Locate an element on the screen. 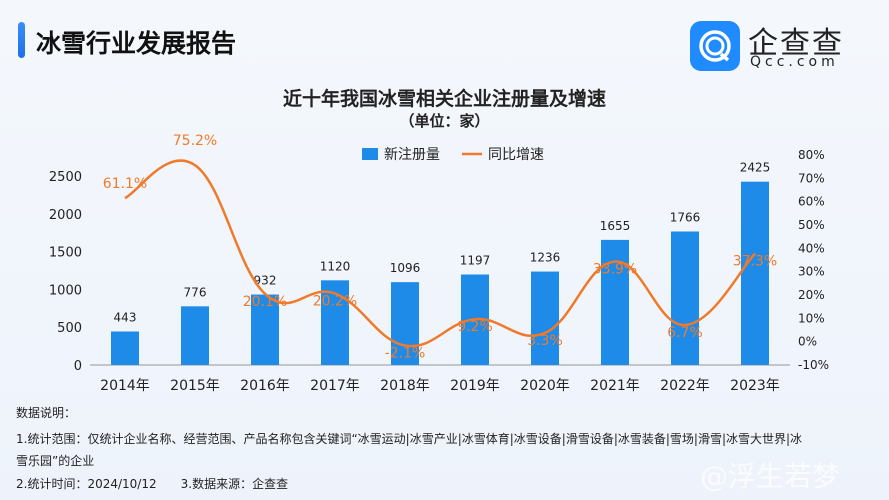 The width and height of the screenshot is (889, 500). x-tick-label: 2019年 is located at coordinates (475, 386).